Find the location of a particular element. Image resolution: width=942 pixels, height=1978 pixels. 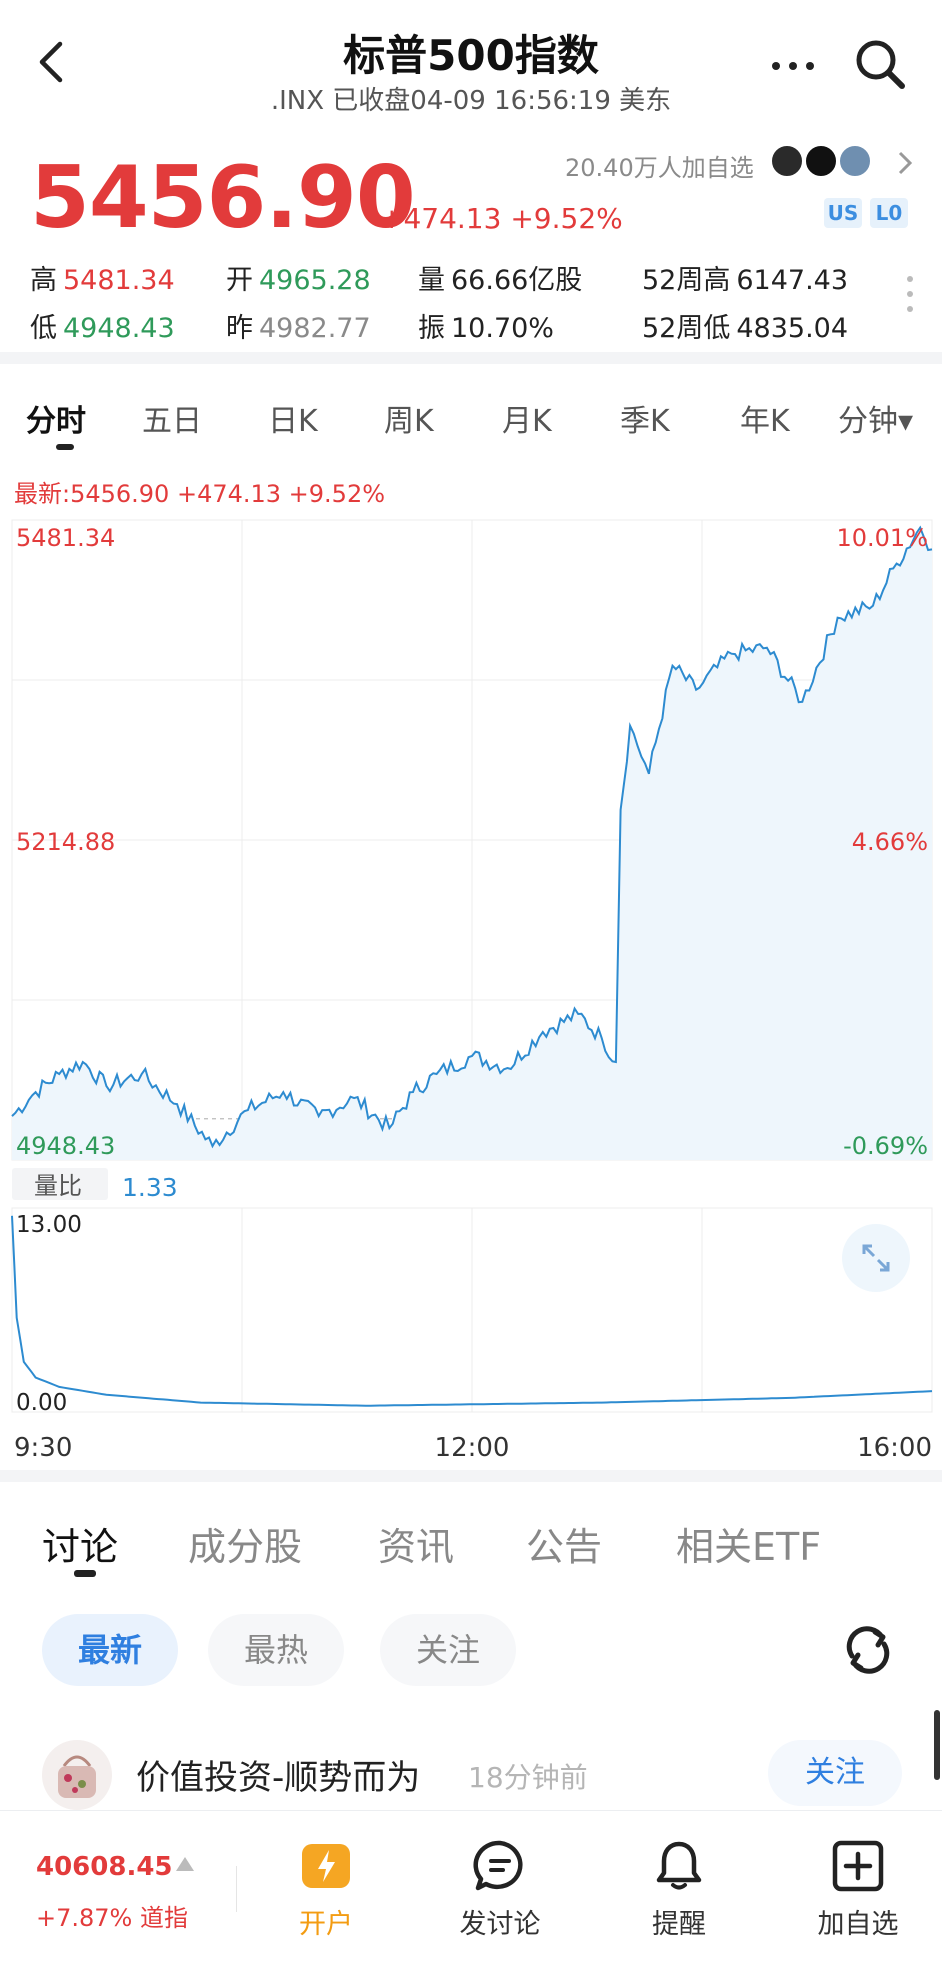

tab-content: 资讯 is located at coordinates (416, 1547).